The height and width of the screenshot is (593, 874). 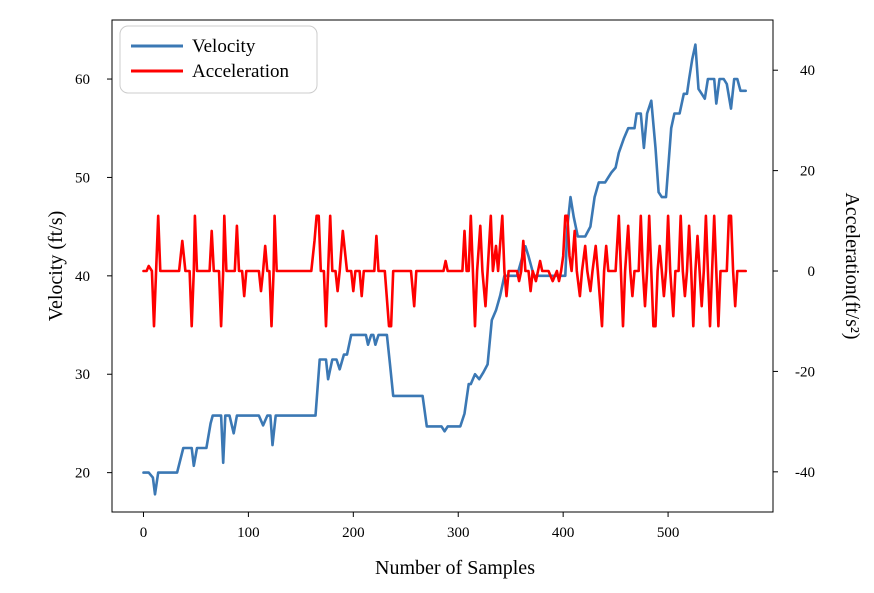 I want to click on x-tick-label: 0, so click(x=144, y=533).